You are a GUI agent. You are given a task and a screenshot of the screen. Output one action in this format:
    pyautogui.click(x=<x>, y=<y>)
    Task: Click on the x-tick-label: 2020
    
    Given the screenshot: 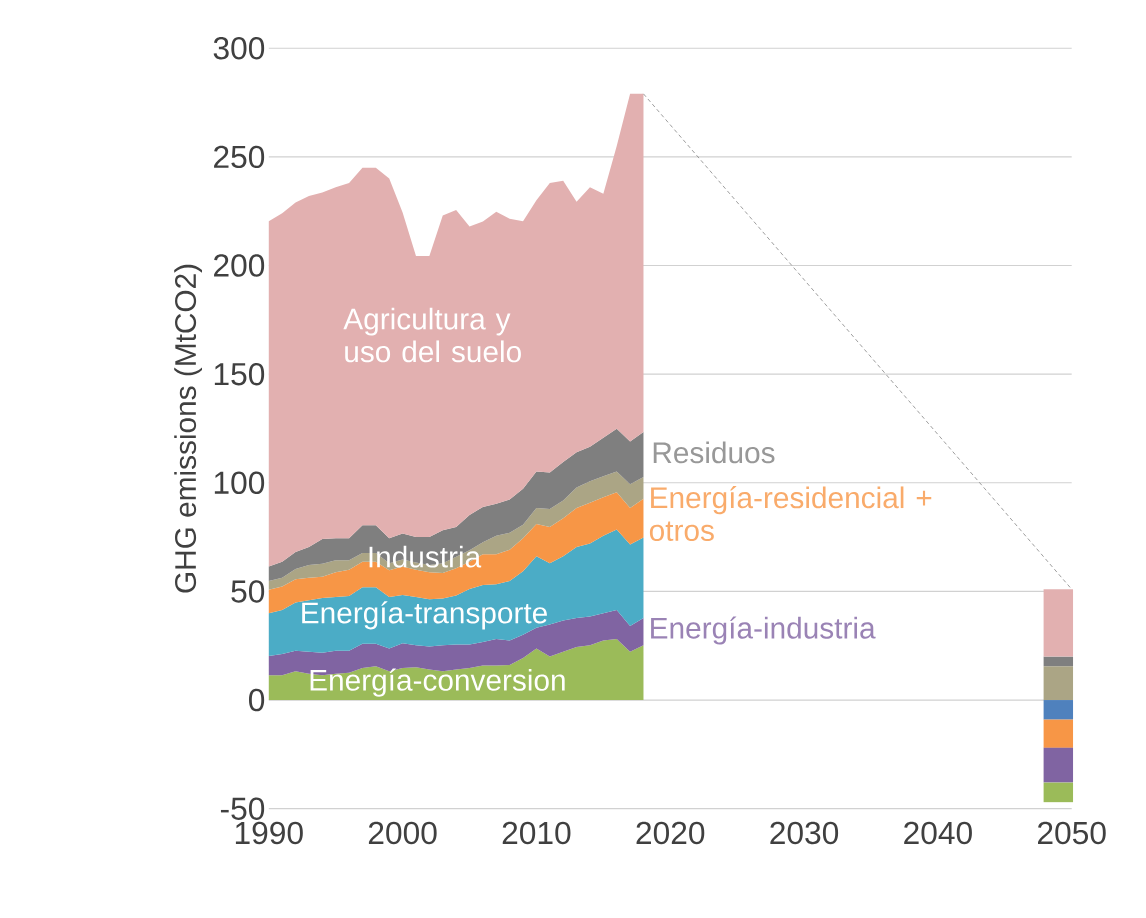 What is the action you would take?
    pyautogui.click(x=670, y=833)
    